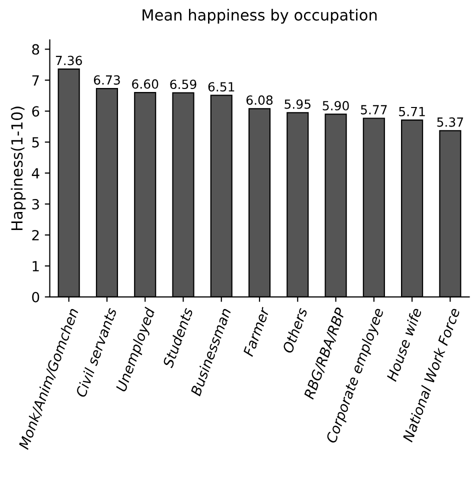  Describe the element at coordinates (35, 204) in the screenshot. I see `y-tick-label: 3` at that location.